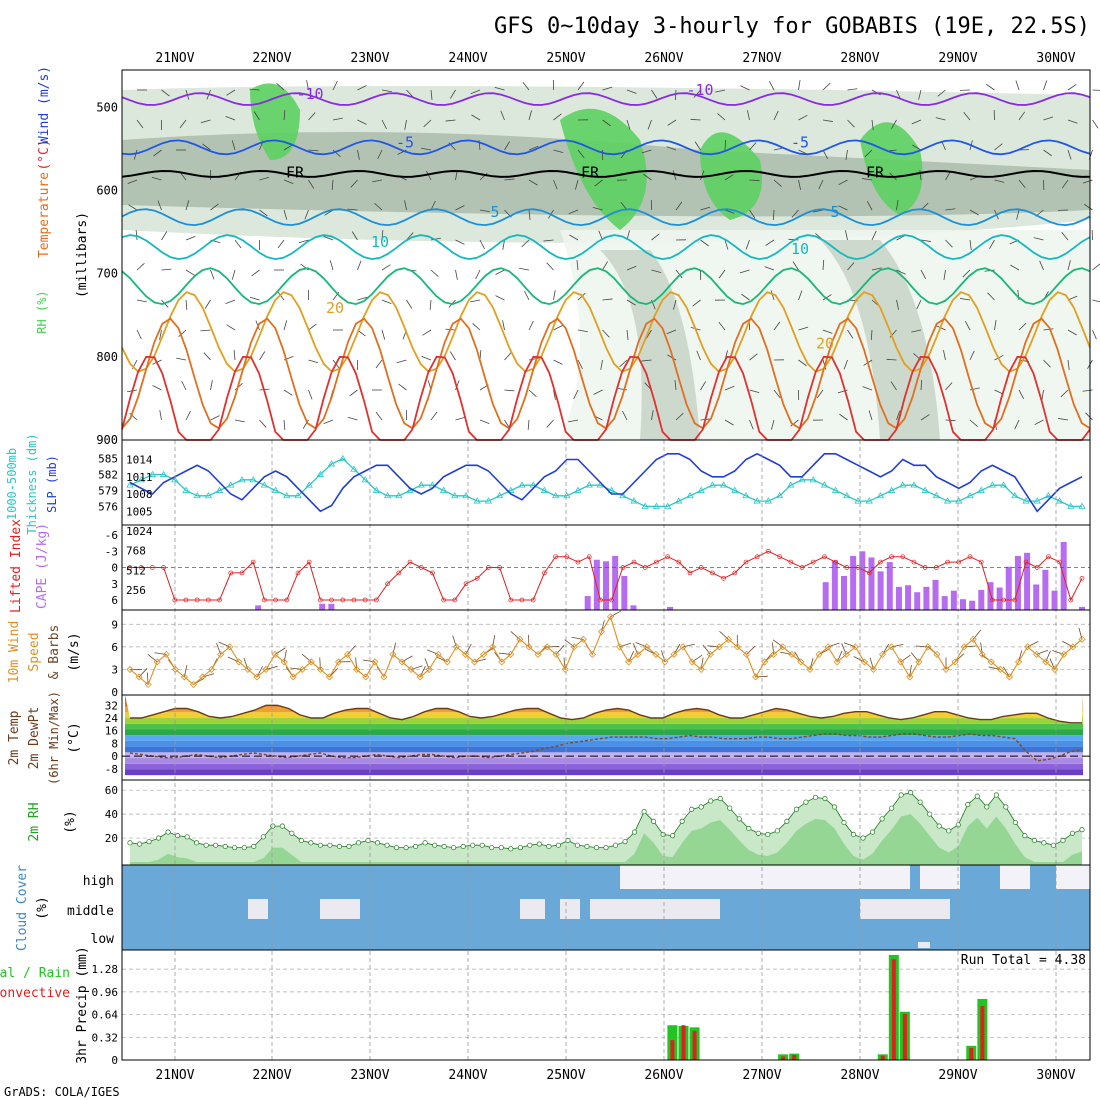 The image size is (1100, 1100). What do you see at coordinates (825, 344) in the screenshot?
I see `contour-label: 20` at bounding box center [825, 344].